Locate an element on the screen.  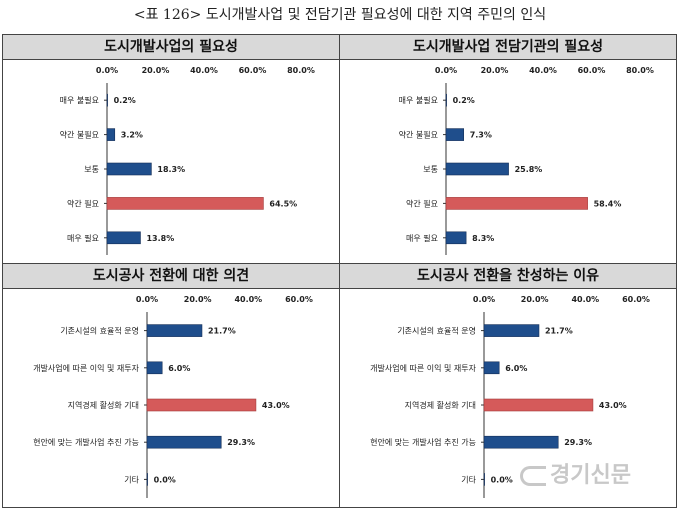
data-label: 8.3% is located at coordinates (483, 238).